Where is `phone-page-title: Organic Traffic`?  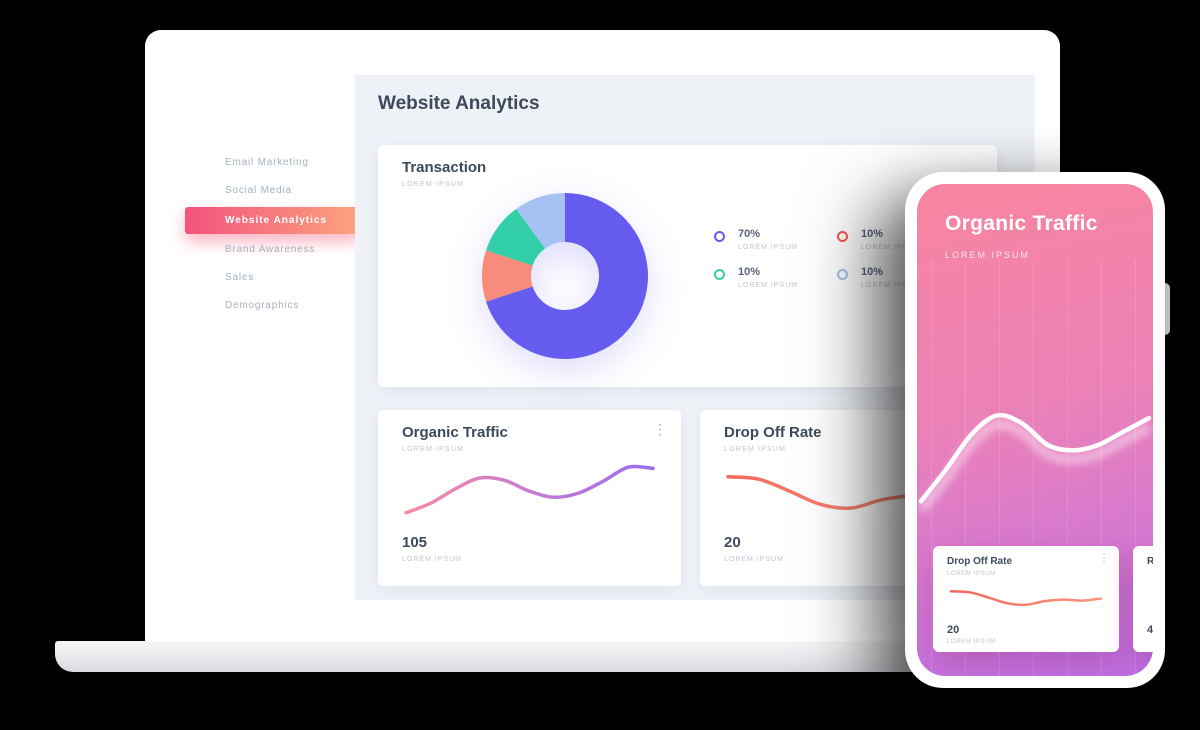
phone-page-title: Organic Traffic is located at coordinates (1021, 223).